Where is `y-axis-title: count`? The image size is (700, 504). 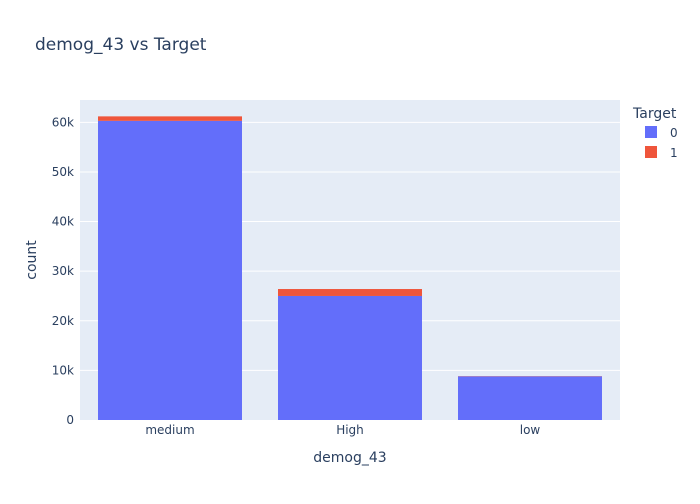 y-axis-title: count is located at coordinates (32, 260).